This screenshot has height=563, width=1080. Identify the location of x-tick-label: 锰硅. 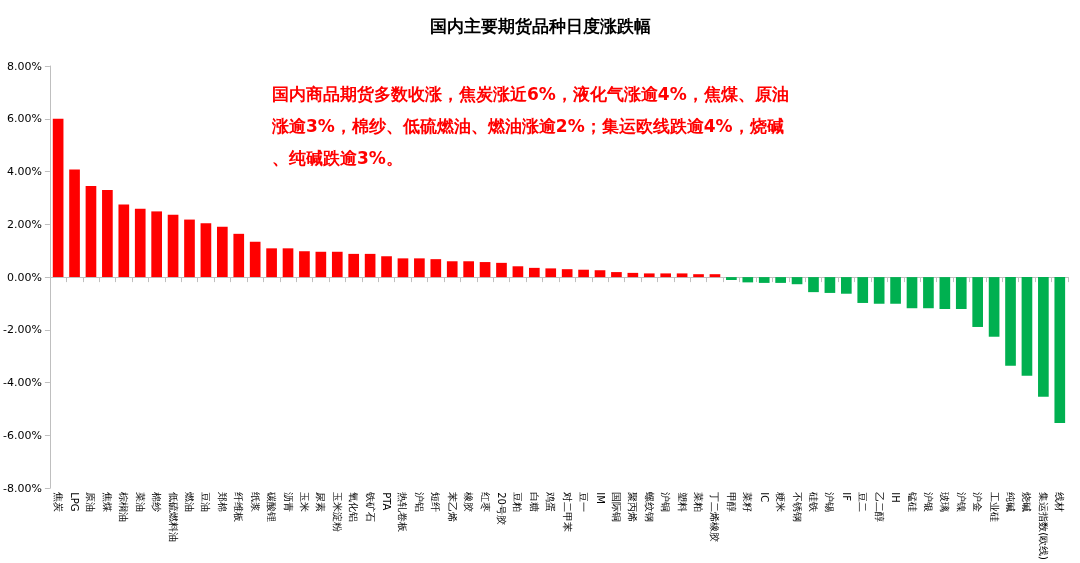
(912, 502).